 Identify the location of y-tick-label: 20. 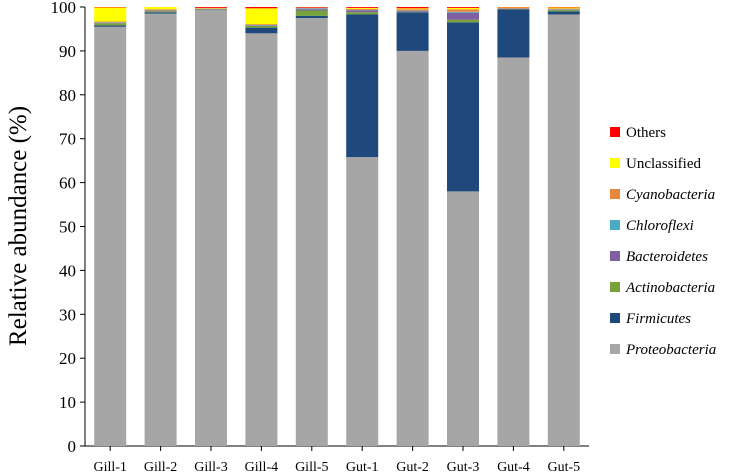
(67, 358).